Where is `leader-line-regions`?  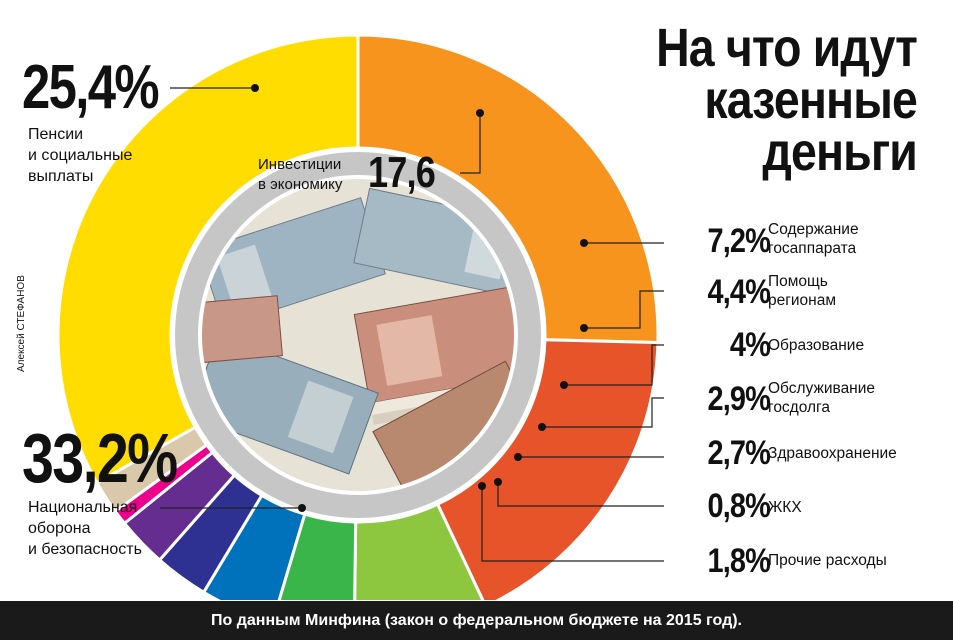 leader-line-regions is located at coordinates (624, 309).